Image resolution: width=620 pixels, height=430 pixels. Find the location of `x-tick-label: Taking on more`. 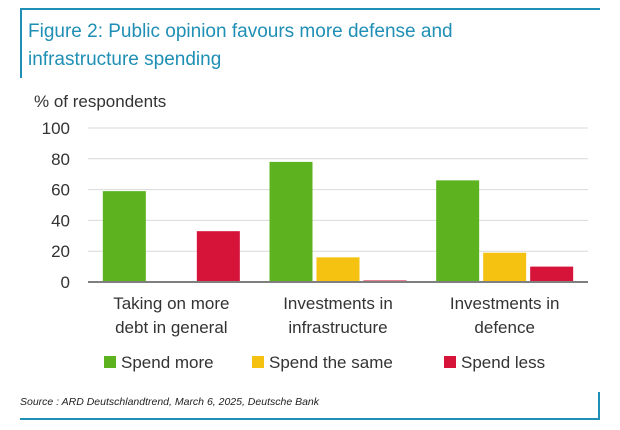

x-tick-label: Taking on more is located at coordinates (171, 303).